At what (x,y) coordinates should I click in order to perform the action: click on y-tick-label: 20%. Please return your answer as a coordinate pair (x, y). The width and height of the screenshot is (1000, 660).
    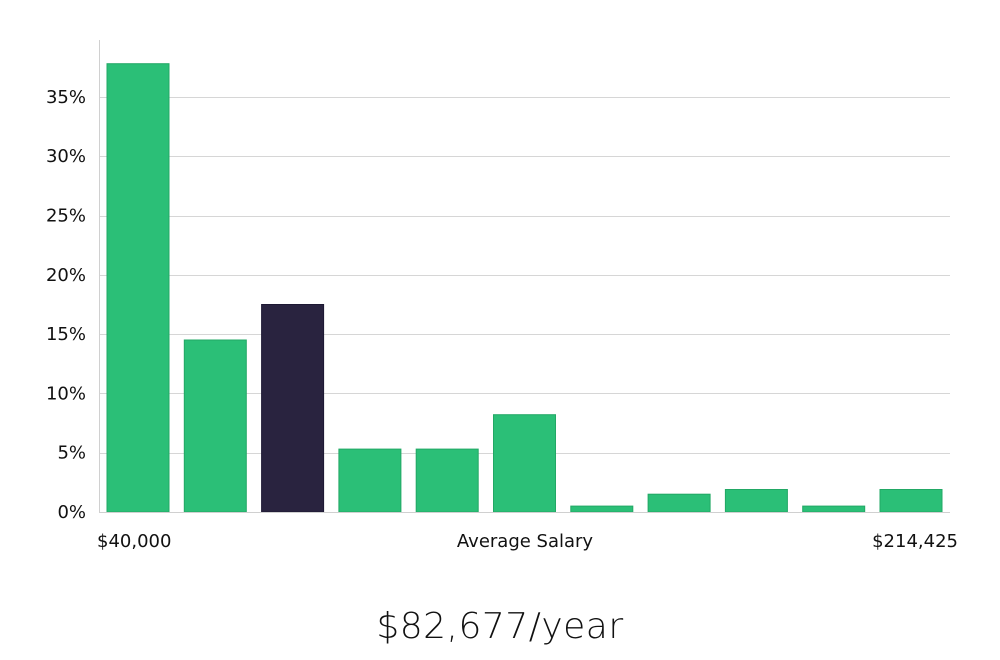
    Looking at the image, I should click on (66, 275).